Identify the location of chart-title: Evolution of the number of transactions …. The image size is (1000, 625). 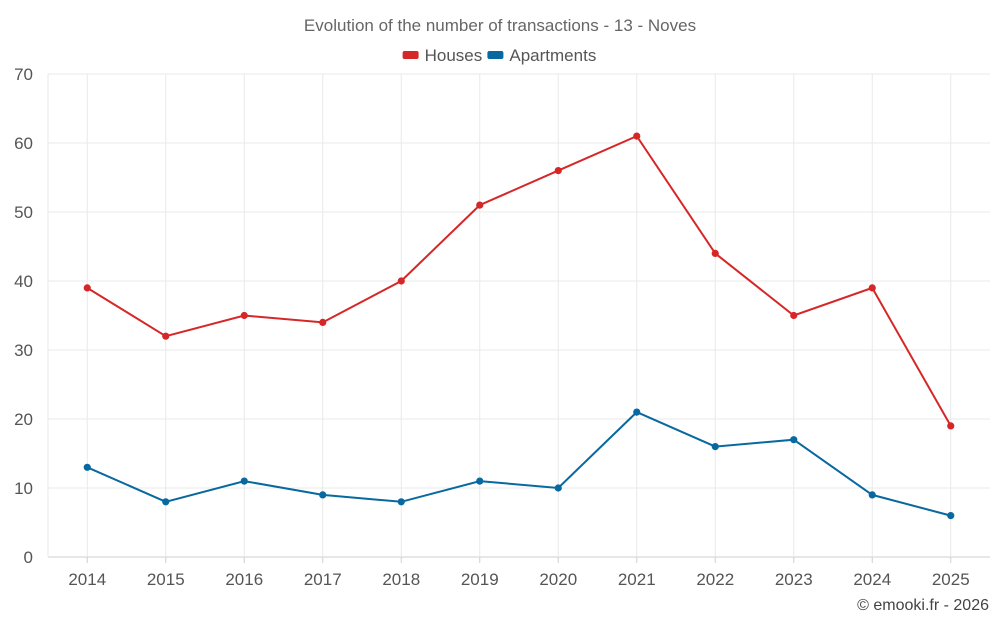
(500, 25).